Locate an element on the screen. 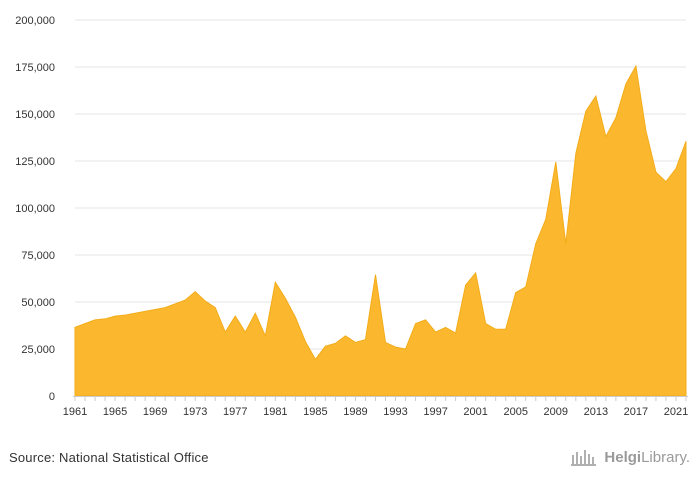 The image size is (700, 483). y-tick-label: 0 is located at coordinates (52, 397).